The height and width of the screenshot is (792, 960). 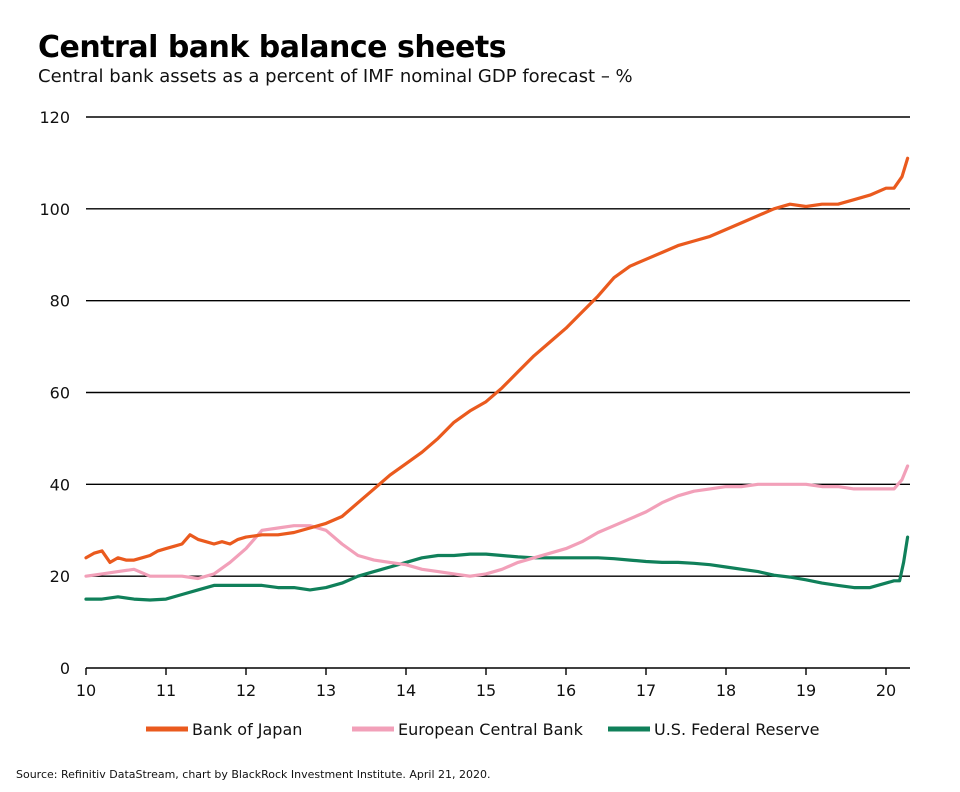 What do you see at coordinates (60, 484) in the screenshot?
I see `y-tick-label: 40` at bounding box center [60, 484].